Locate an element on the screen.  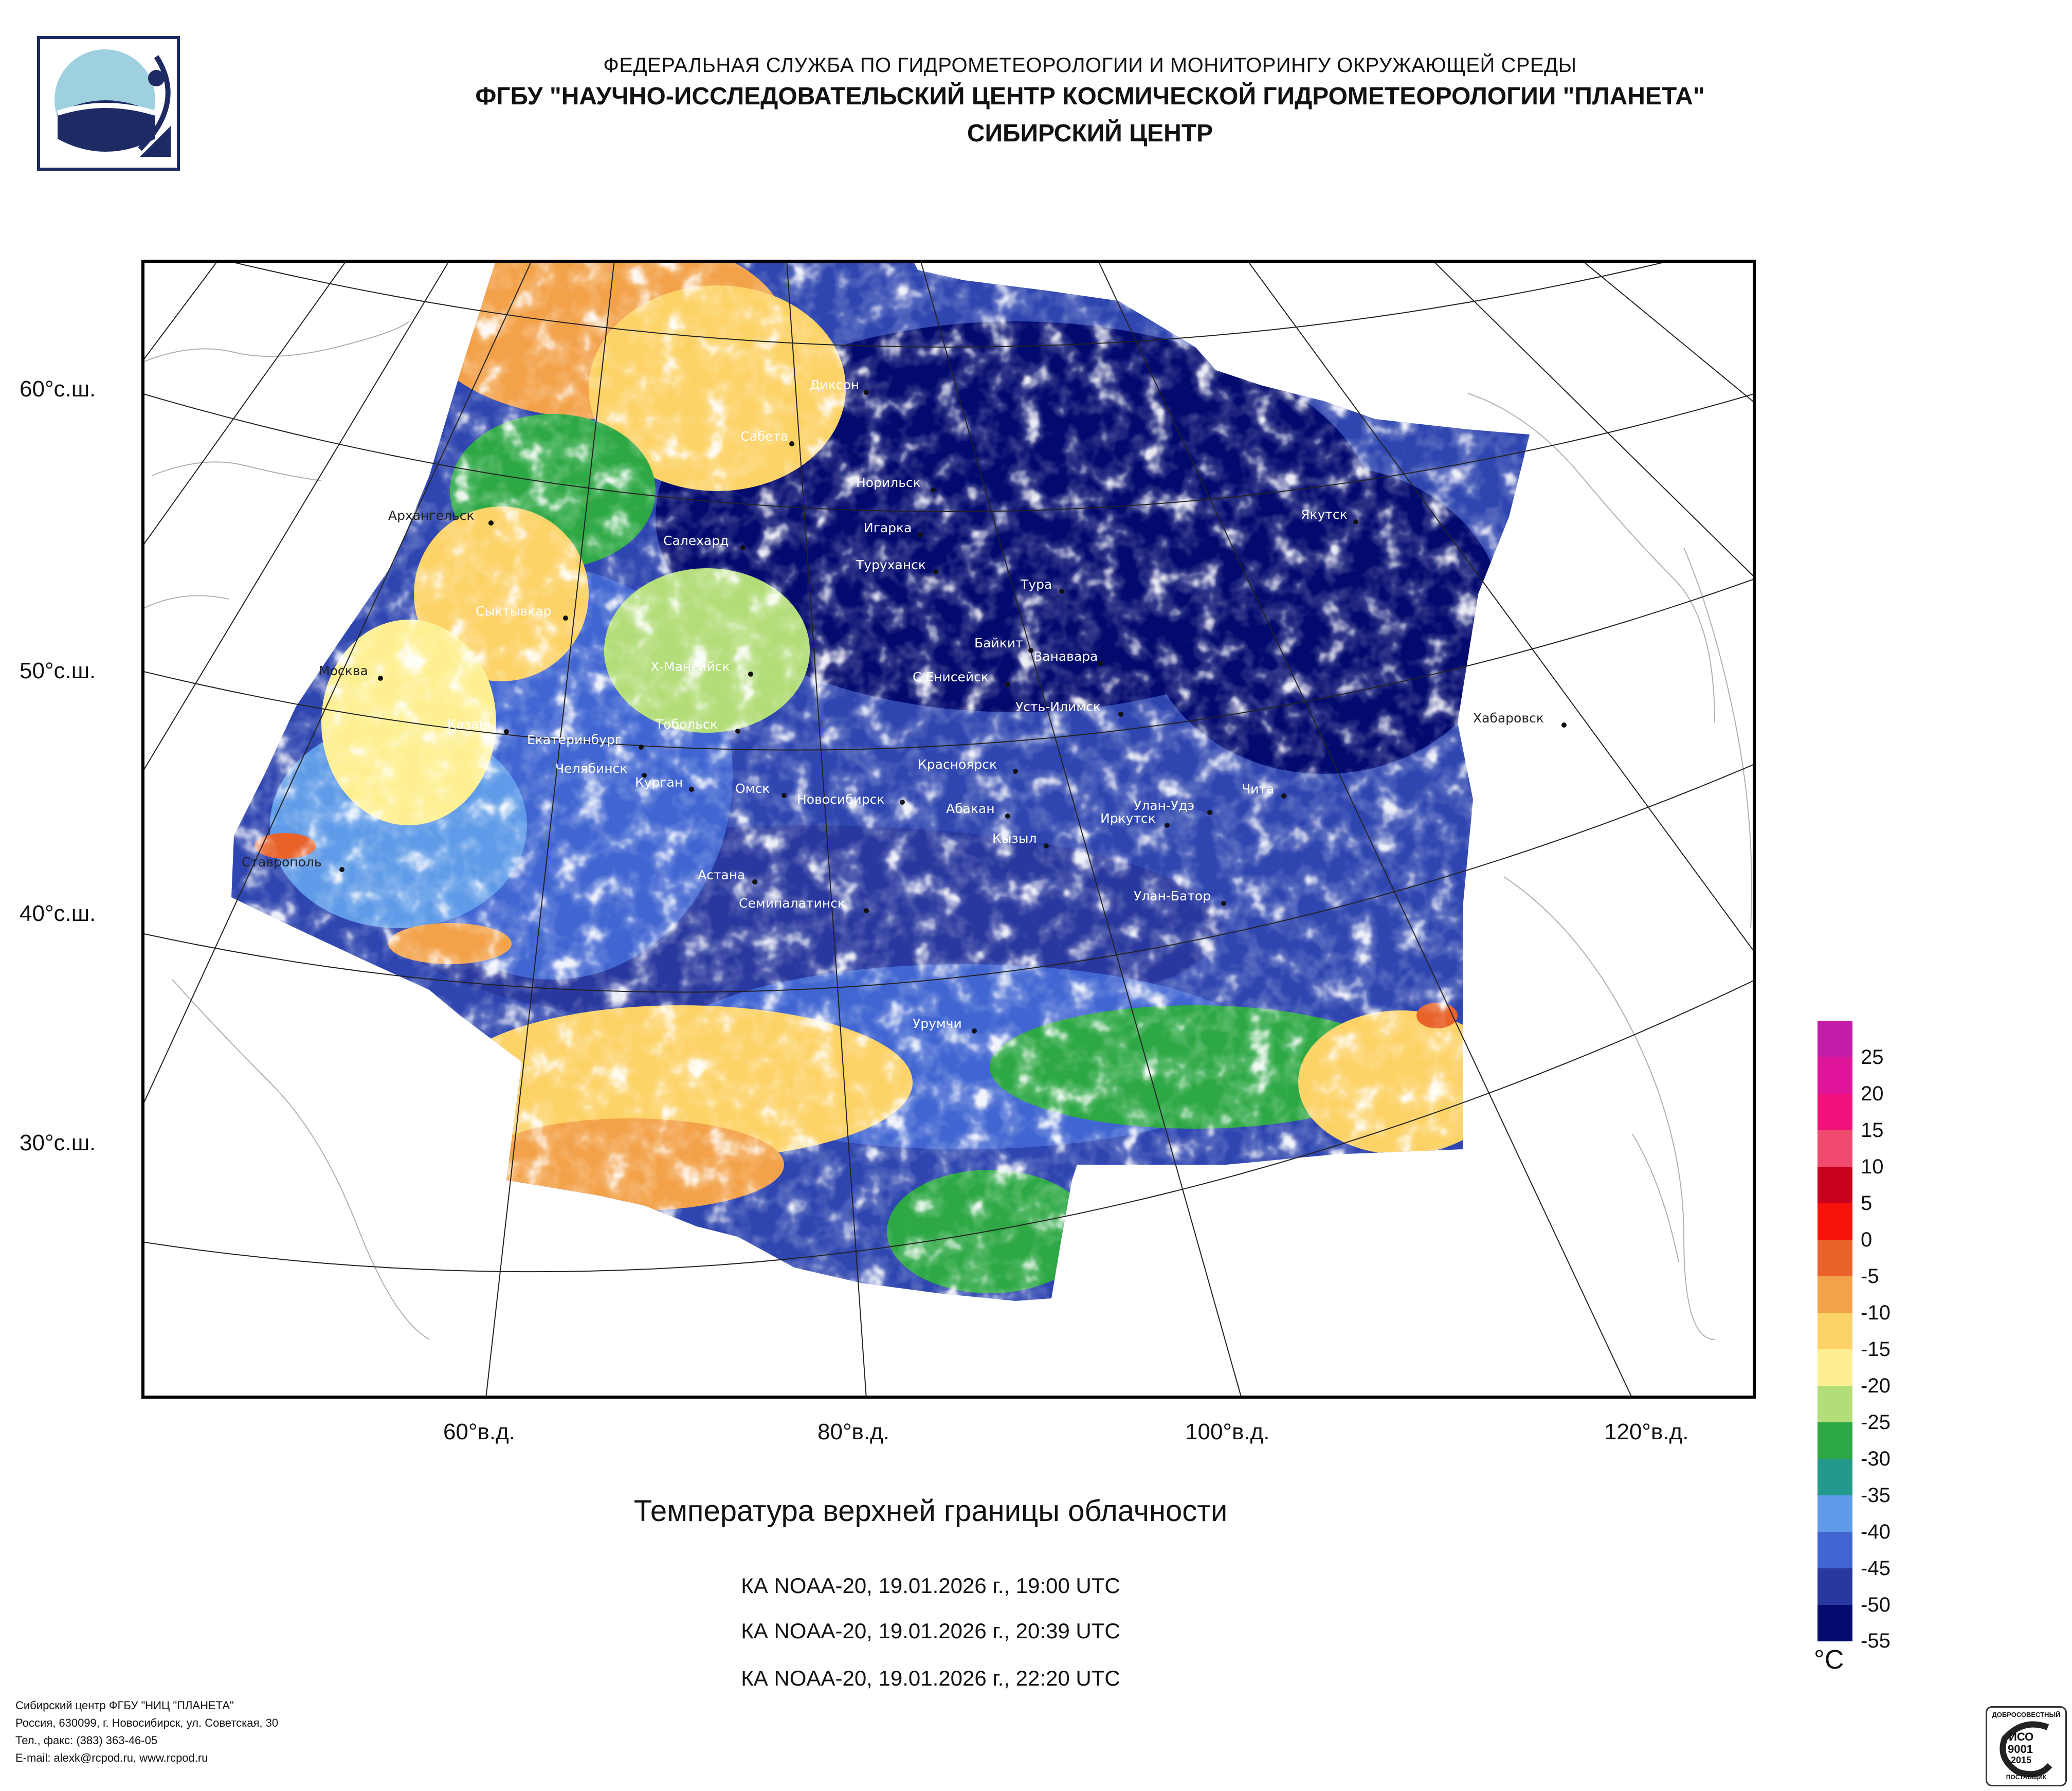
city-salekhard: Салехард is located at coordinates (696, 540).